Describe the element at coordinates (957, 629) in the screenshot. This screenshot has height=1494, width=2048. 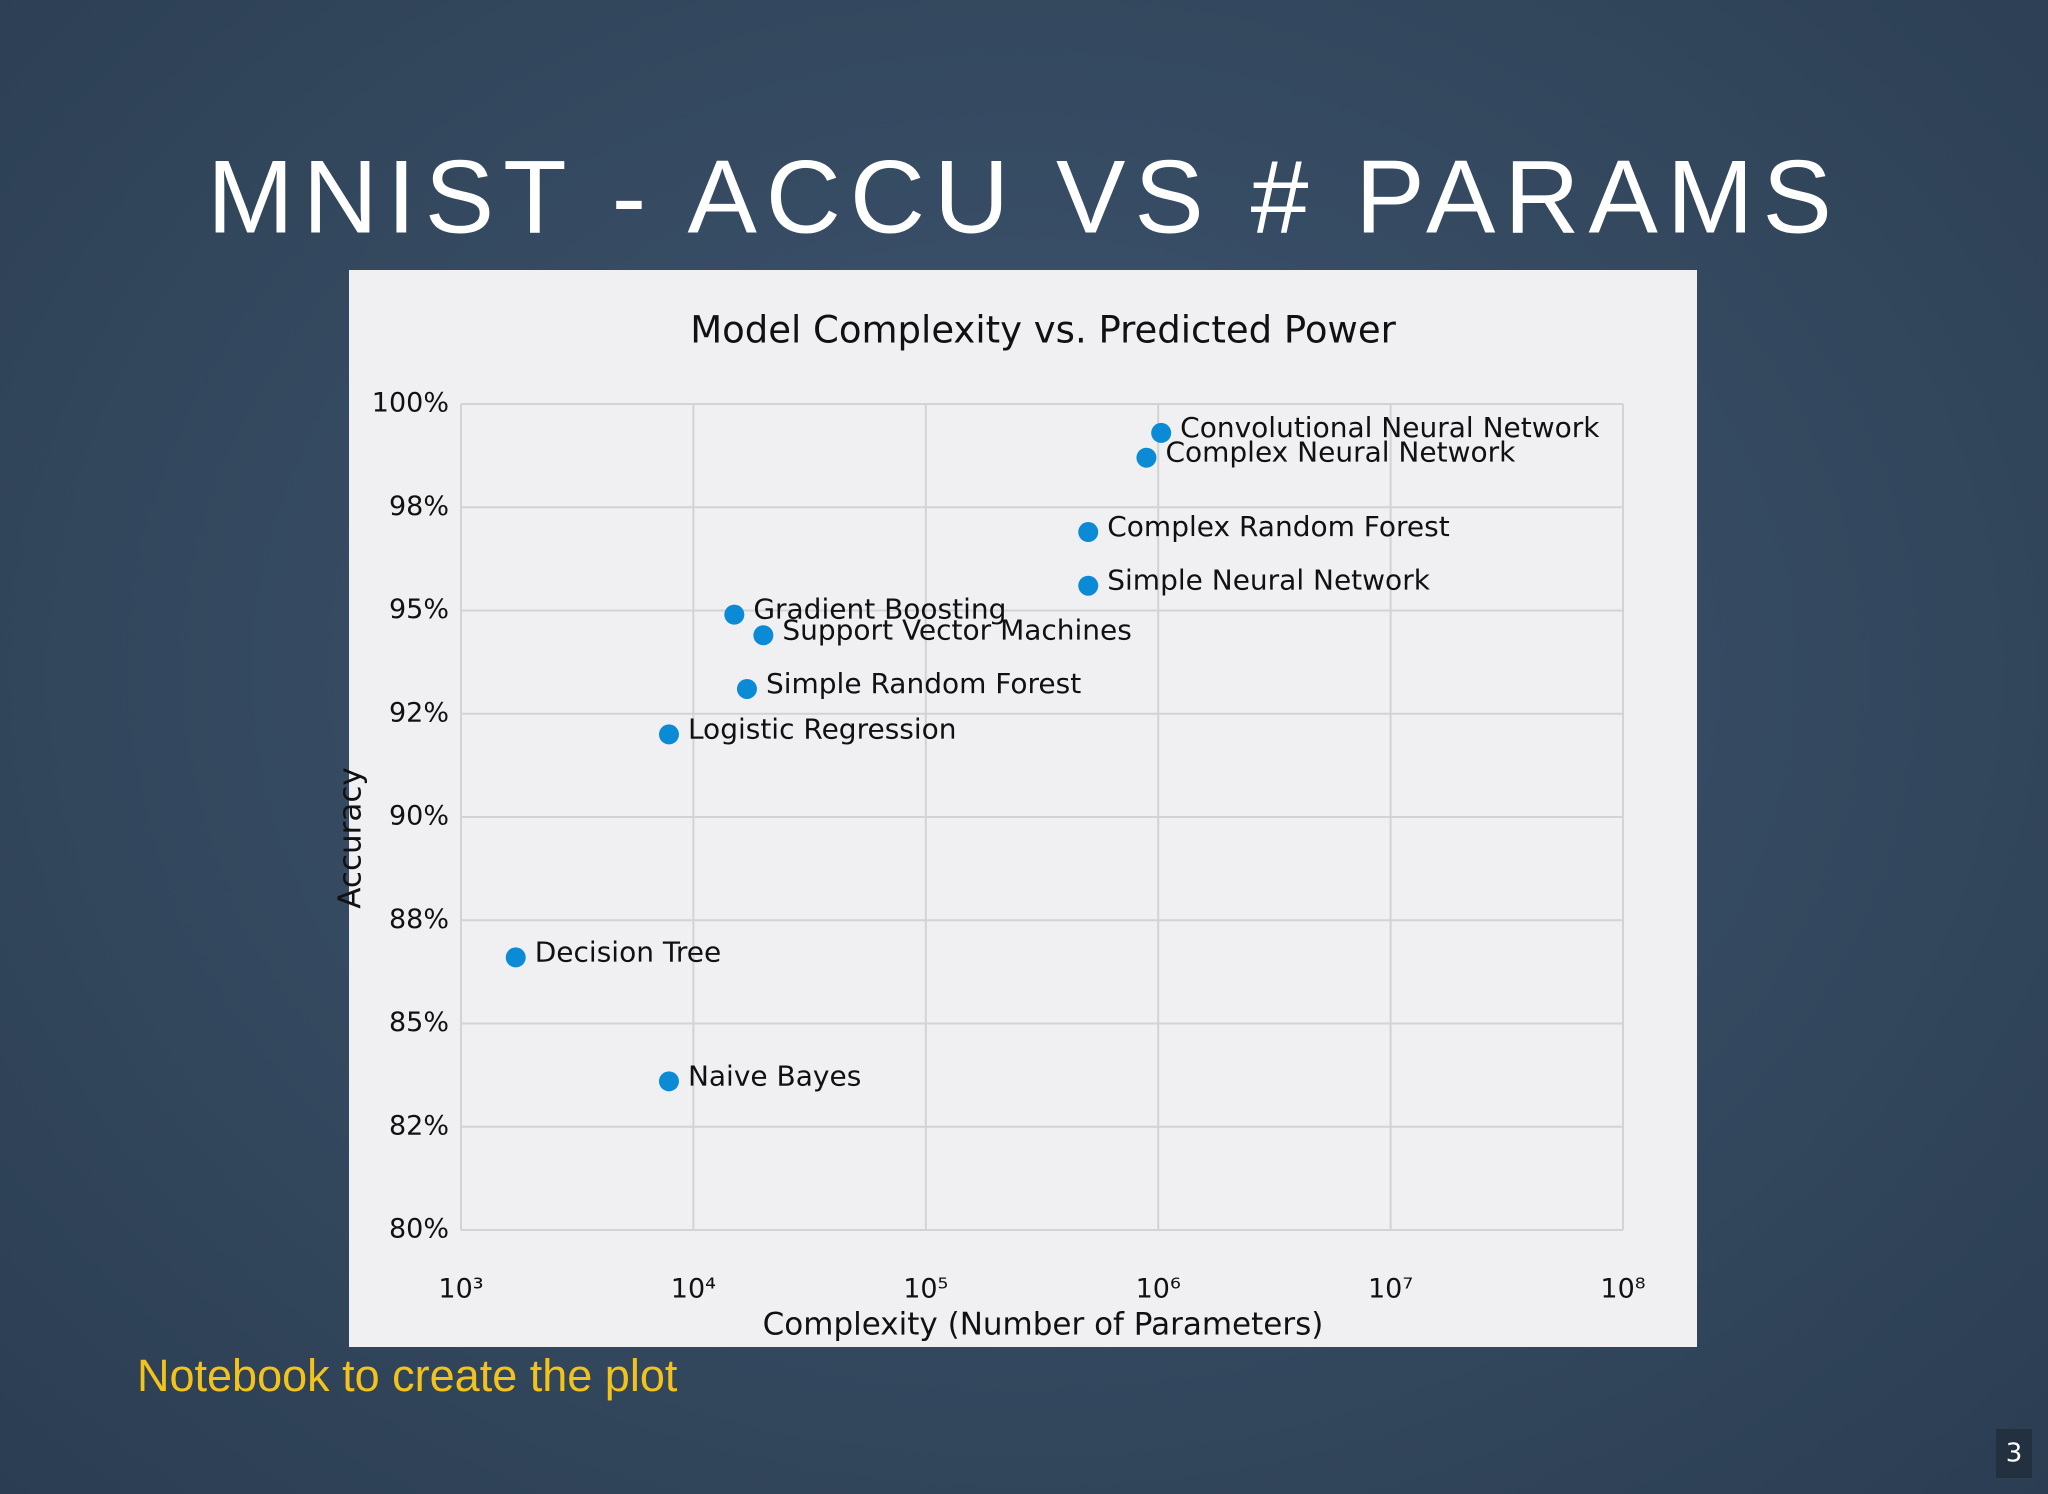
I see `point-label: Support Vector Machines` at that location.